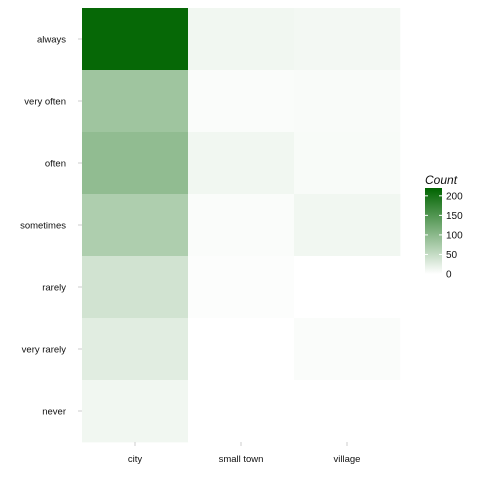 The image size is (480, 480). Describe the element at coordinates (241, 459) in the screenshot. I see `x-tick-label: small town` at that location.